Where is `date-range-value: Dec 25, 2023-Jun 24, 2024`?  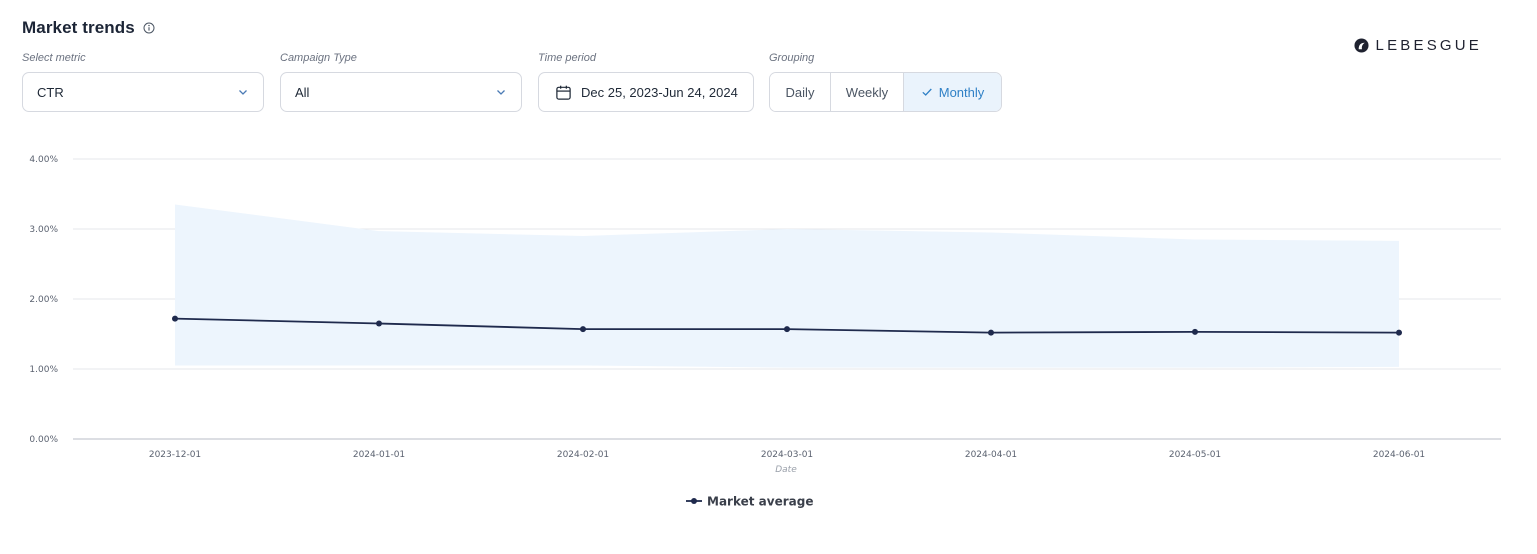 date-range-value: Dec 25, 2023-Jun 24, 2024 is located at coordinates (659, 92).